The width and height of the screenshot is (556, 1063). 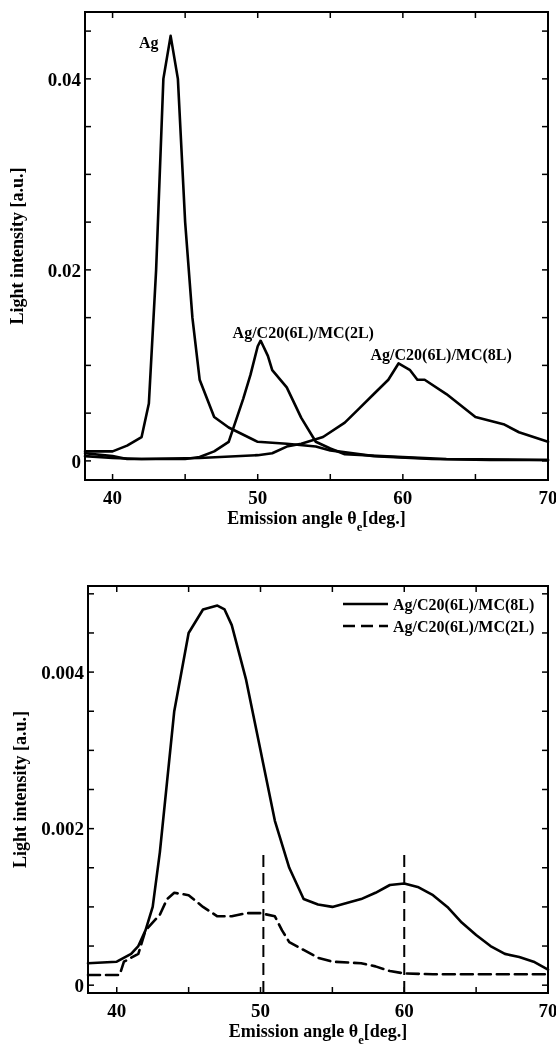 What do you see at coordinates (64, 79) in the screenshot?
I see `y-tick-label: 0.04` at bounding box center [64, 79].